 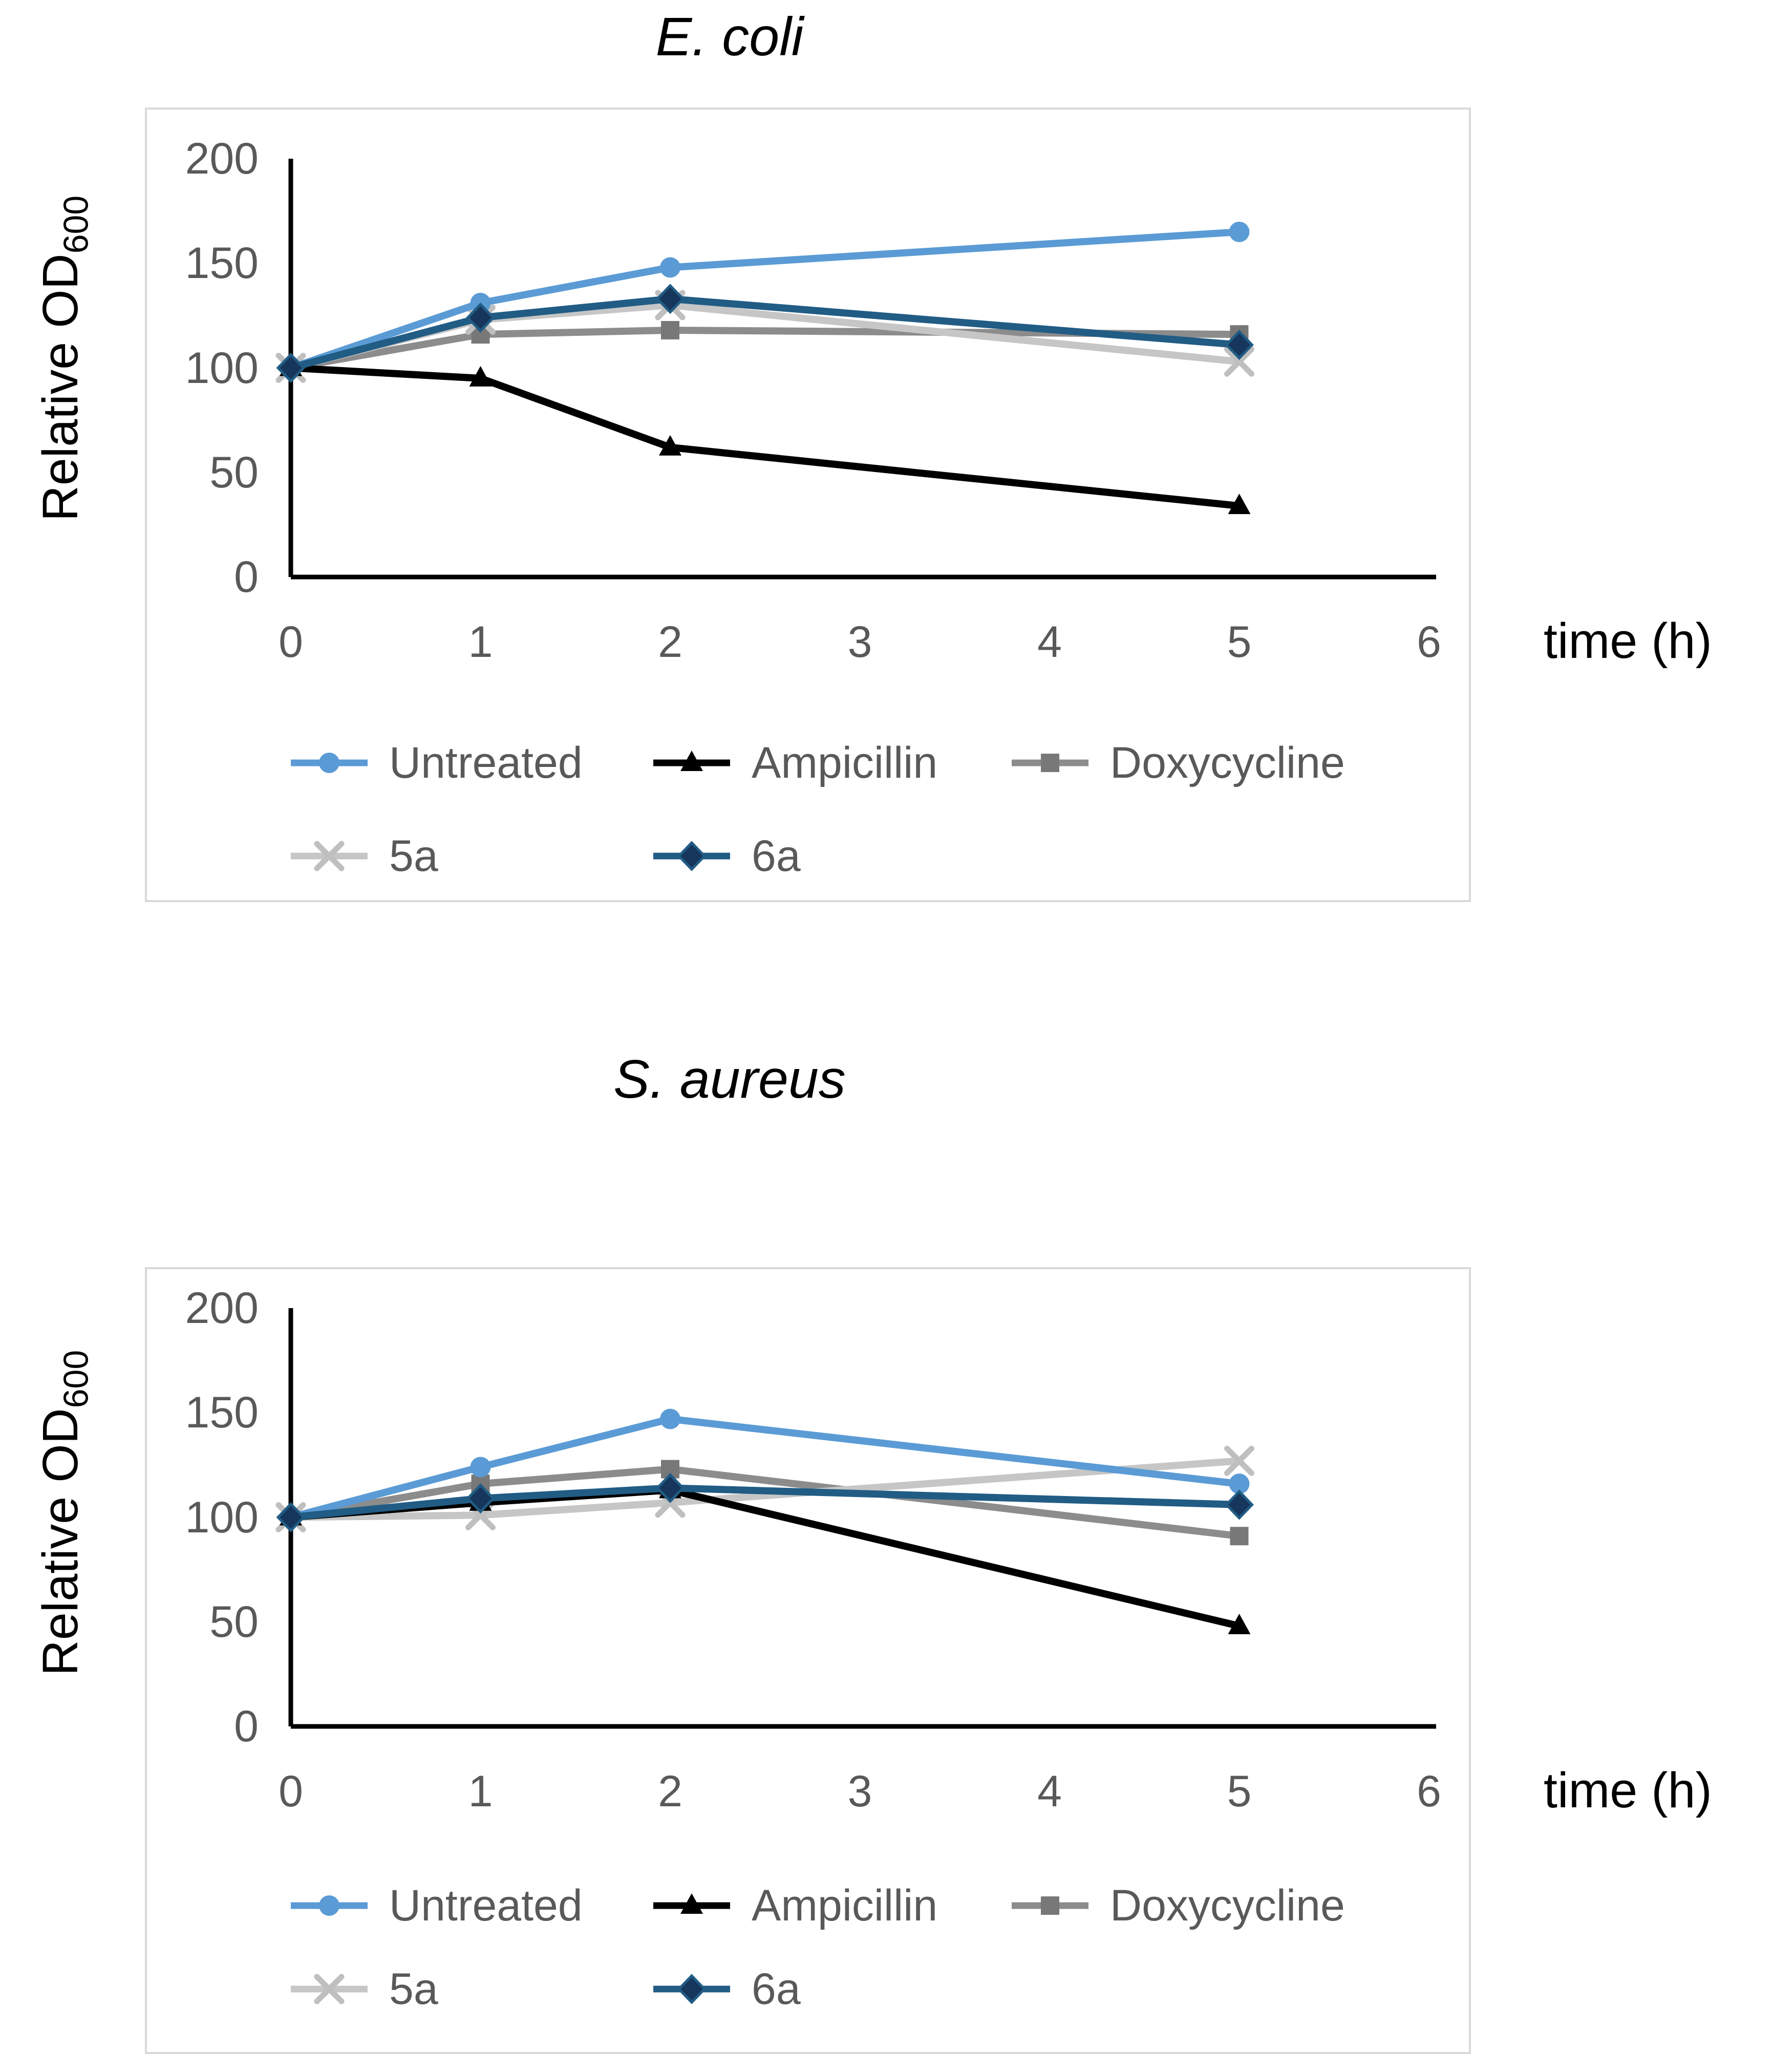 What do you see at coordinates (1628, 1790) in the screenshot?
I see `x-axis-title-saureus: time (h)` at bounding box center [1628, 1790].